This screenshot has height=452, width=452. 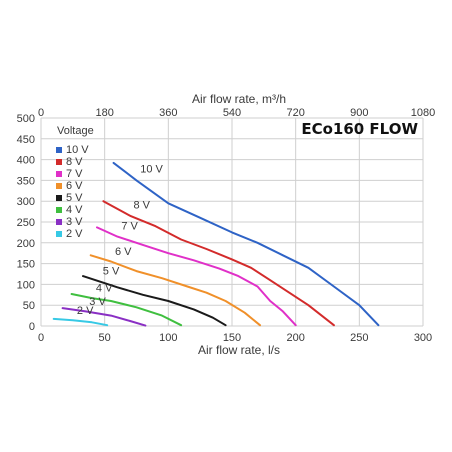 What do you see at coordinates (239, 99) in the screenshot?
I see `x2-axis-title: Air flow rate, m³/h` at bounding box center [239, 99].